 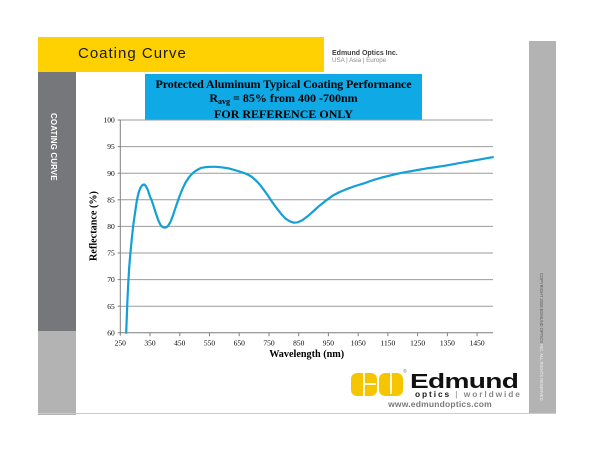 I want to click on svg-text: 100, so click(x=109, y=120).